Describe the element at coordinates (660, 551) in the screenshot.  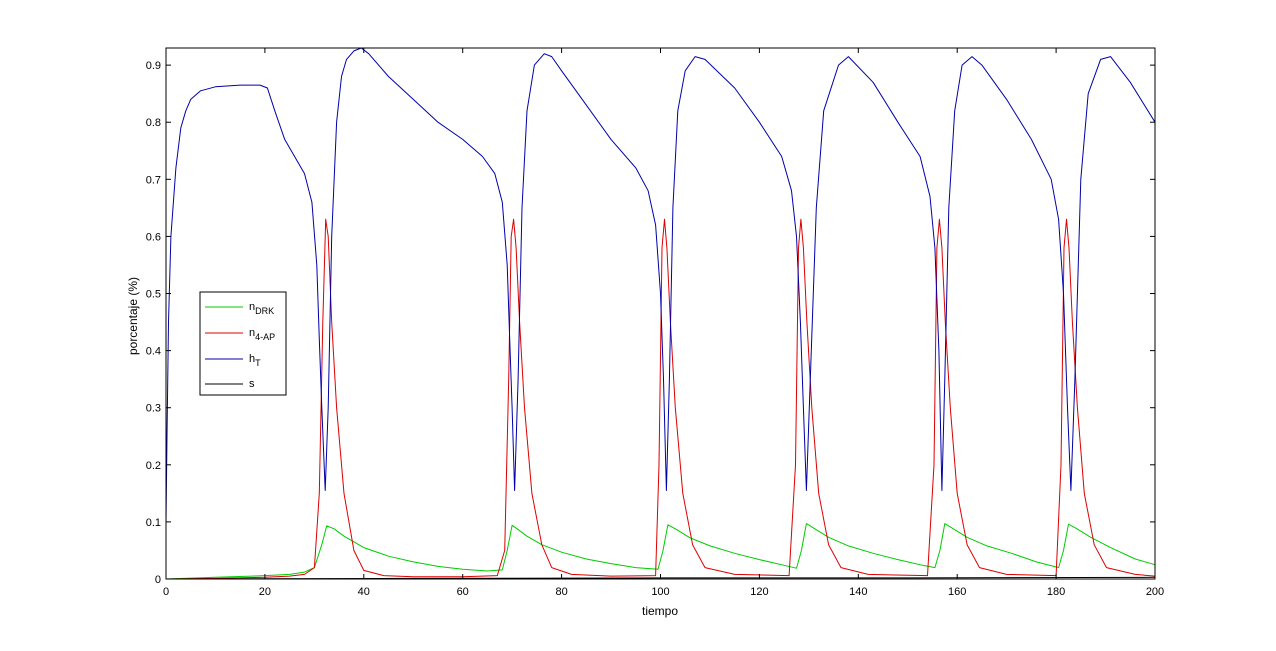
I see `series-line-ndrk` at that location.